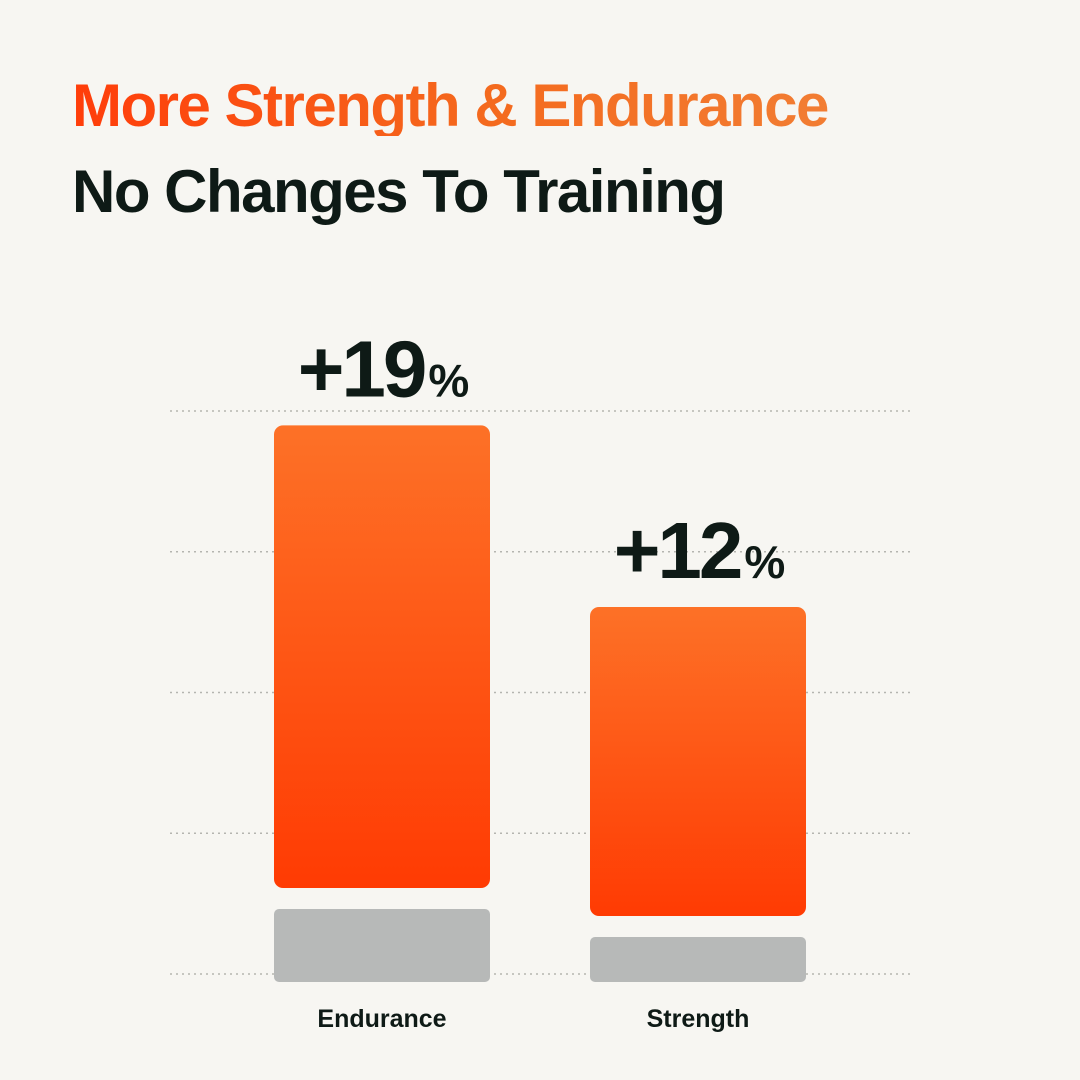 This screenshot has height=1080, width=1080. I want to click on value-label-strength: +12%, so click(699, 550).